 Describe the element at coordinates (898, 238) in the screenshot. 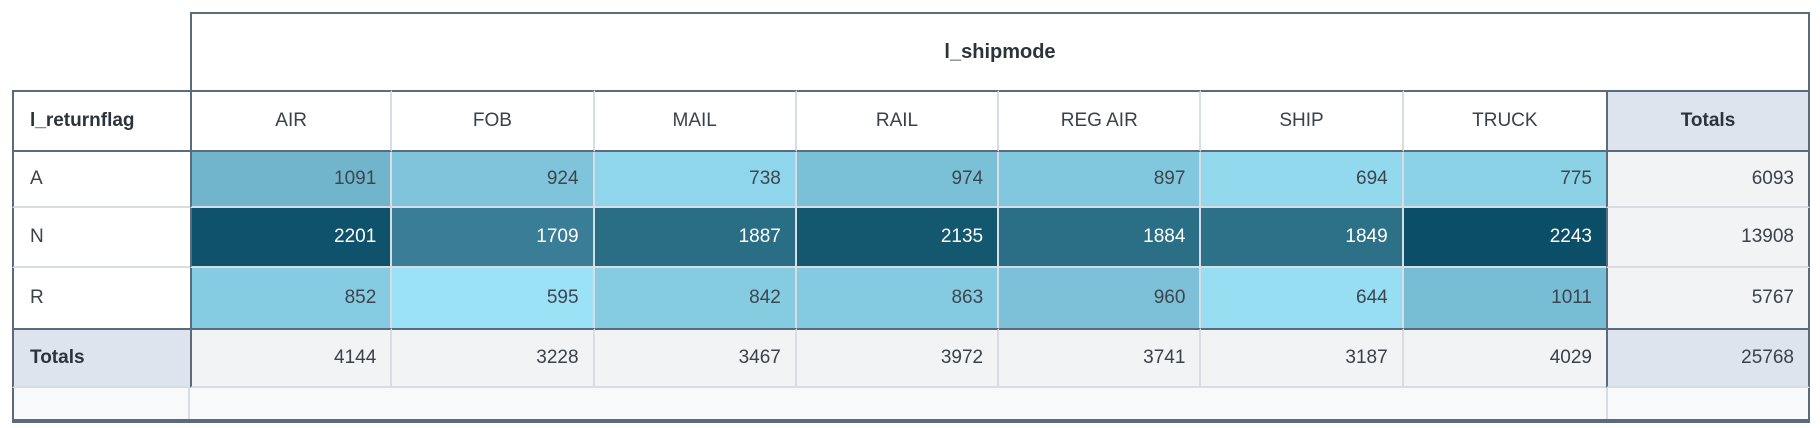

I see `heat-cell-n-rail: 2135` at that location.